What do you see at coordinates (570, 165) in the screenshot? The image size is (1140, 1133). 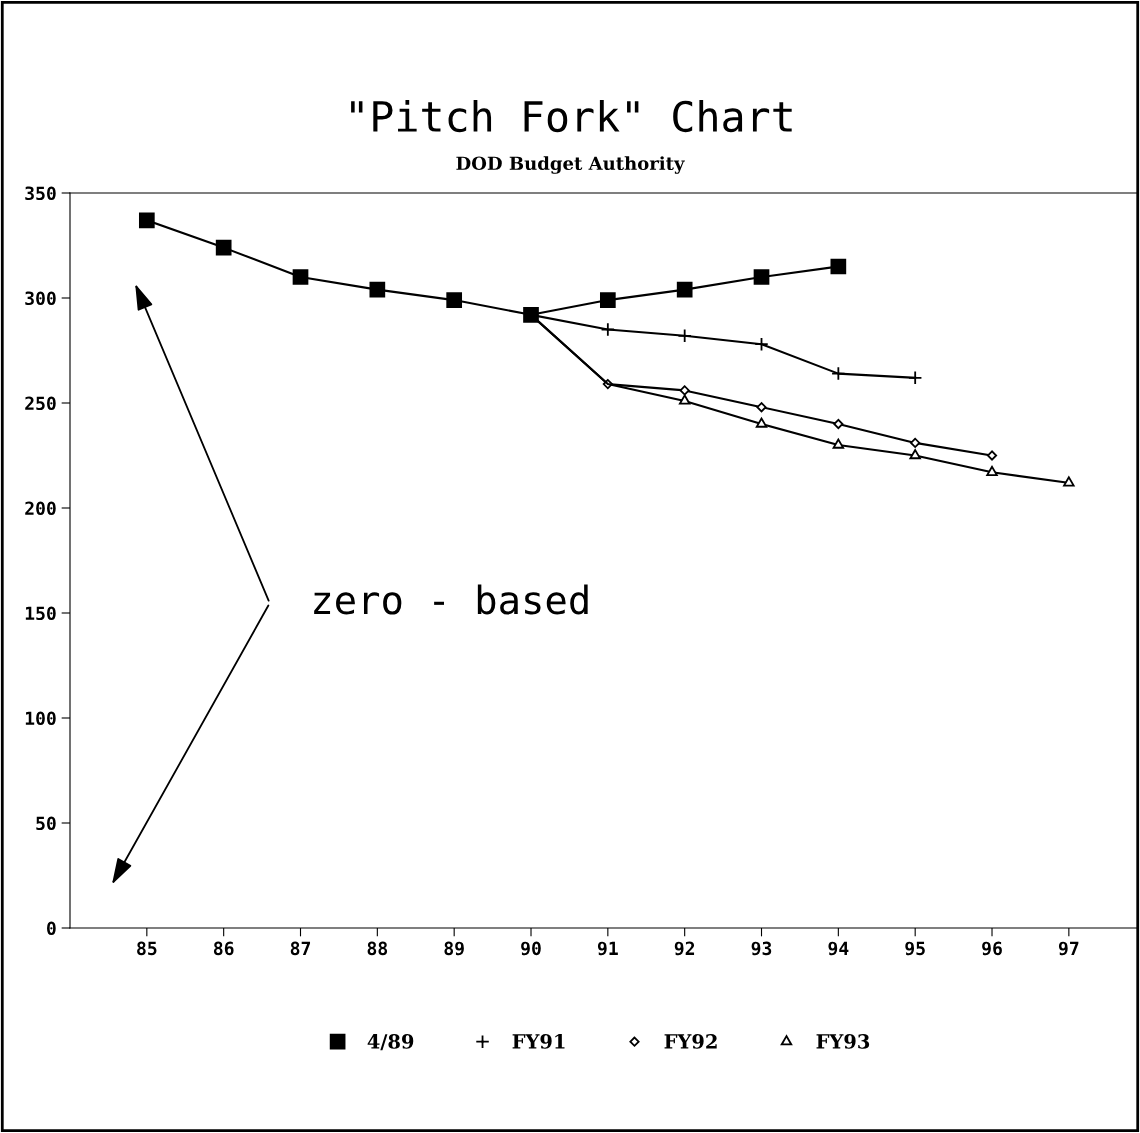 I see `chart-subtitle: DOD Budget Authority` at bounding box center [570, 165].